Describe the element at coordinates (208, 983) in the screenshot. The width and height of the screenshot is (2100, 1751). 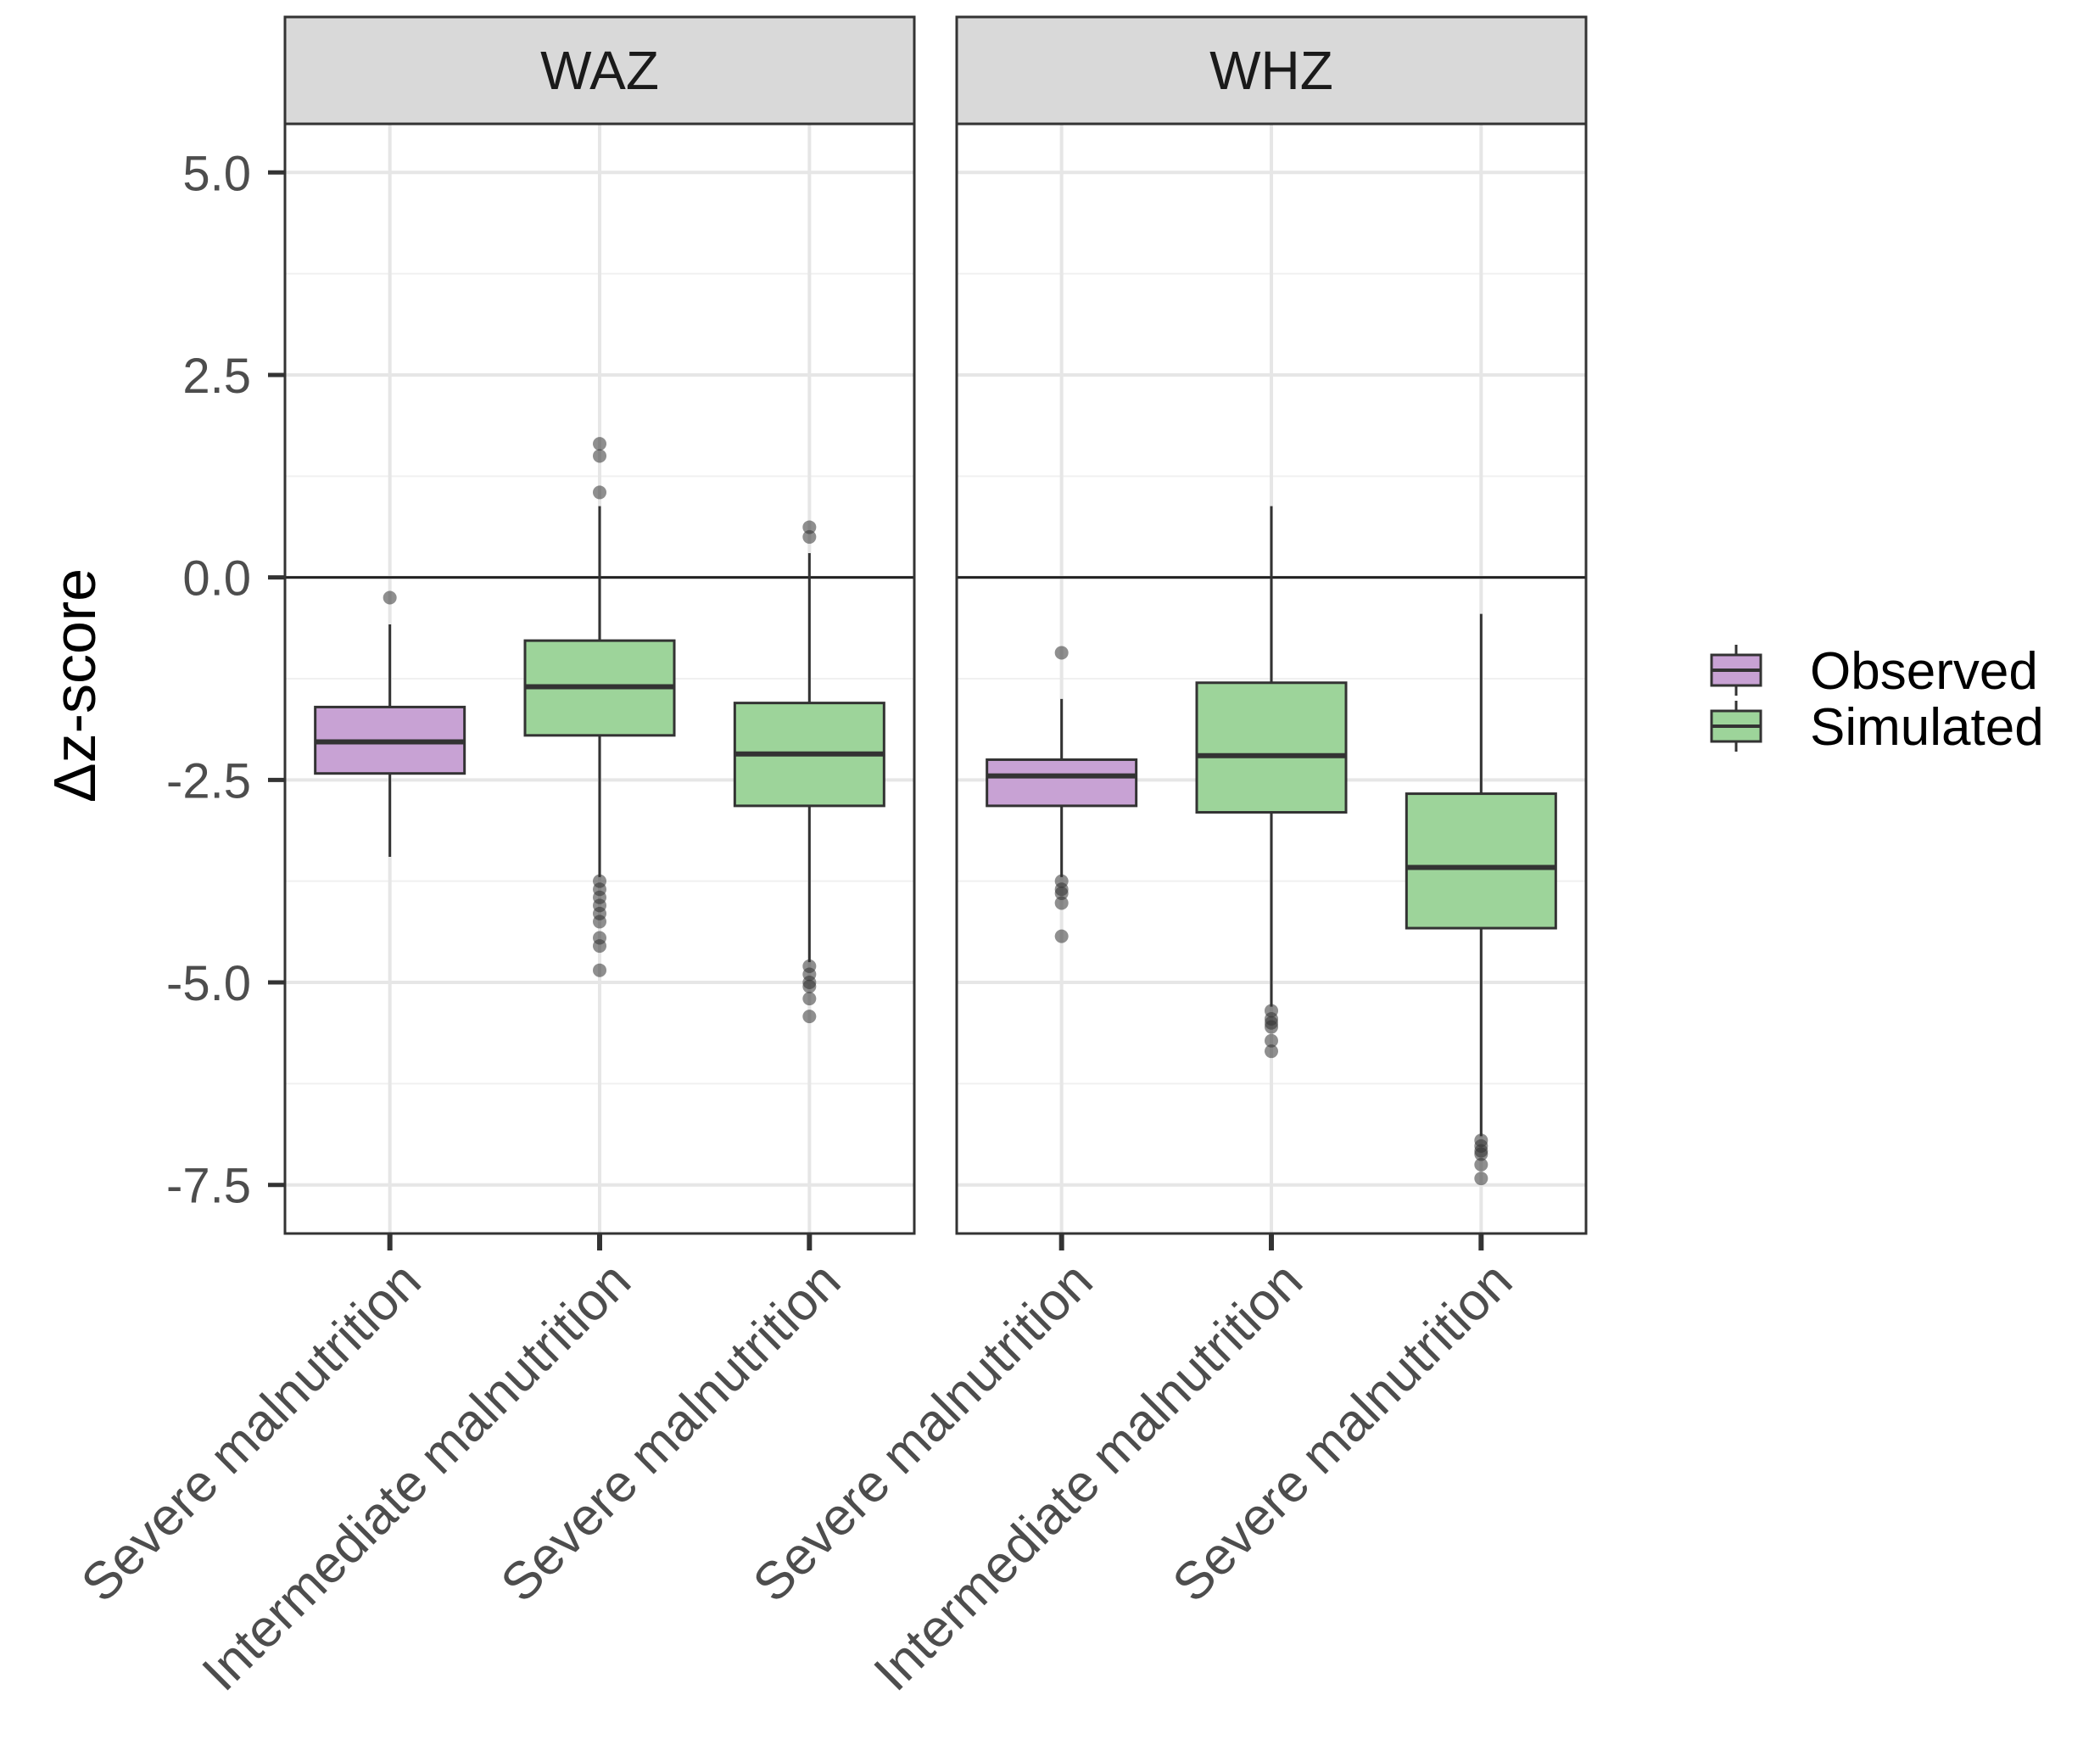
I see `y-tick-label: -5.0` at that location.